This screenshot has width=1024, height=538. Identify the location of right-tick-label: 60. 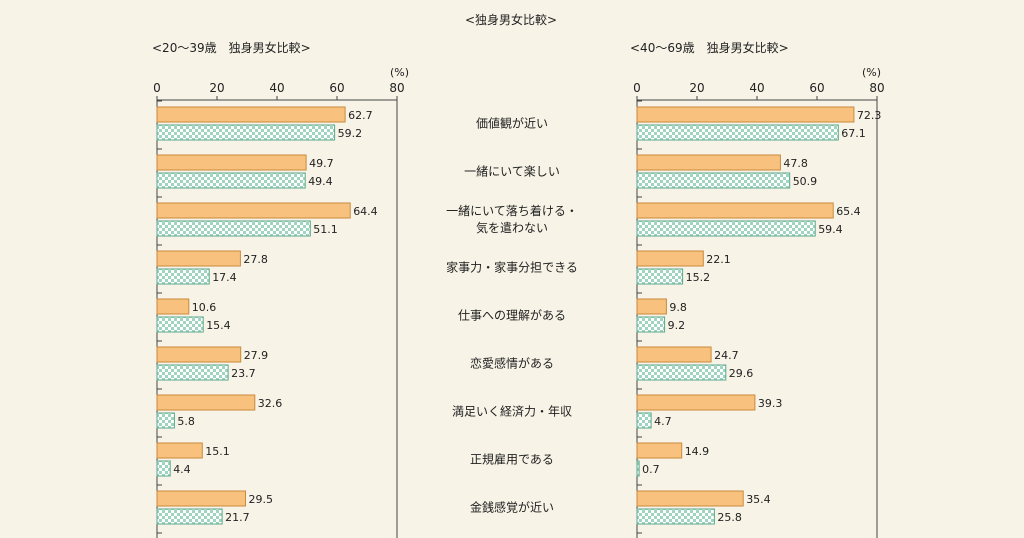
(816, 88).